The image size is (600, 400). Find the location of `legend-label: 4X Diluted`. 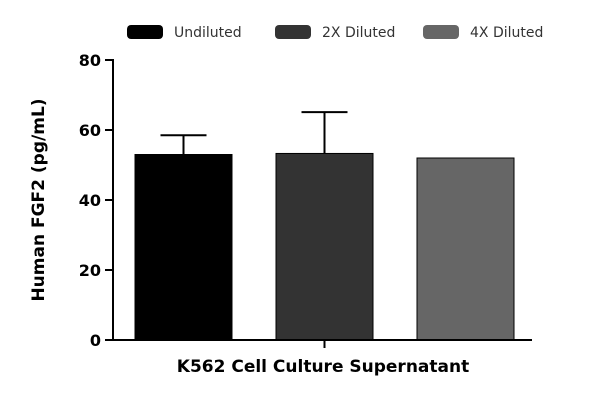

legend-label: 4X Diluted is located at coordinates (506, 33).